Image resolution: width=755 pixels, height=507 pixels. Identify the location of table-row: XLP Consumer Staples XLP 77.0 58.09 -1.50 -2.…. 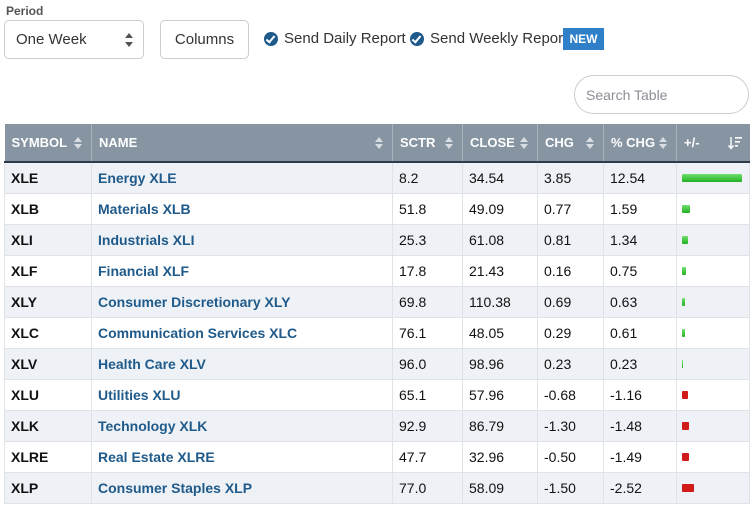
(377, 488).